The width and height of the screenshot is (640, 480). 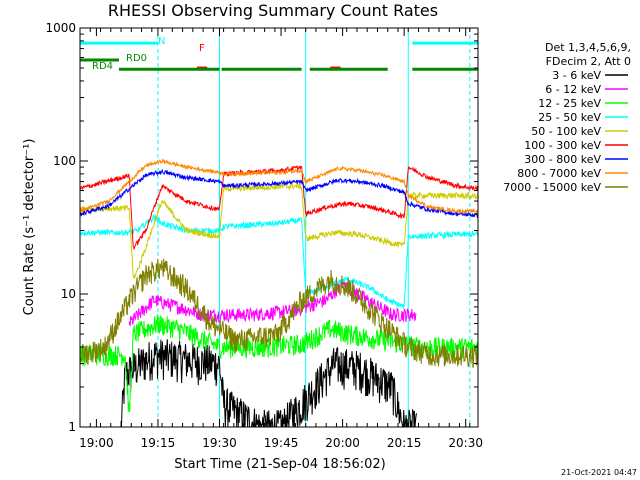 I want to click on x-tick-label-0: 19:00, so click(x=96, y=443).